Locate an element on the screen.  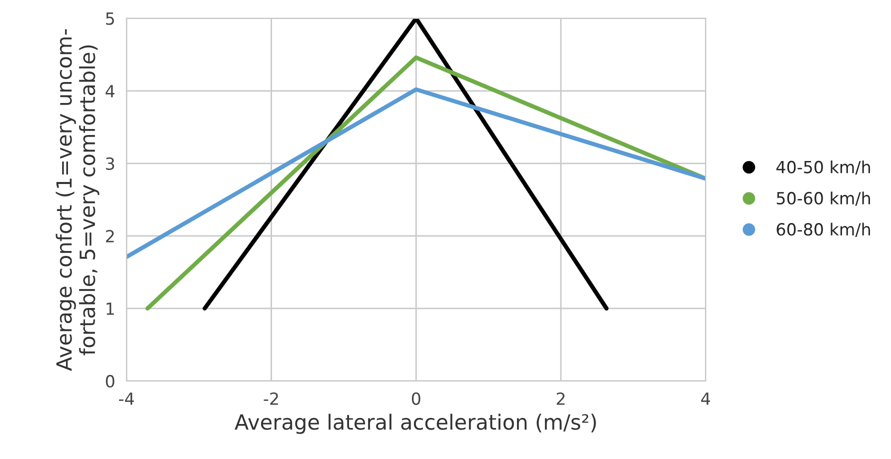
x-axis-title: Average lateral acceleration (m/s²) is located at coordinates (415, 424).